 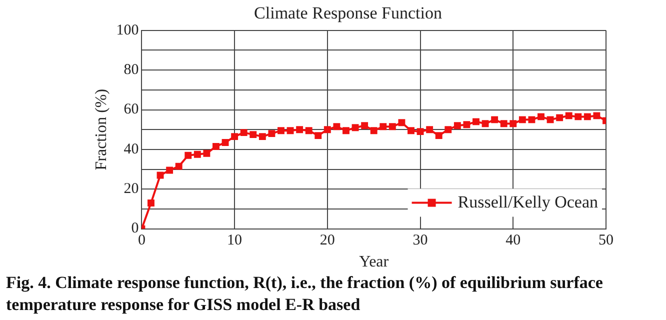 I want to click on y-tick-label: 0, so click(x=135, y=228).